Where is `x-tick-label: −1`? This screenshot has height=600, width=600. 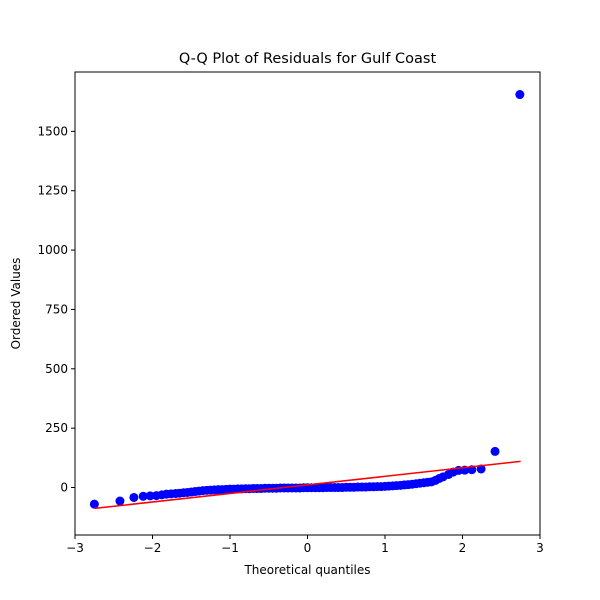 x-tick-label: −1 is located at coordinates (230, 548).